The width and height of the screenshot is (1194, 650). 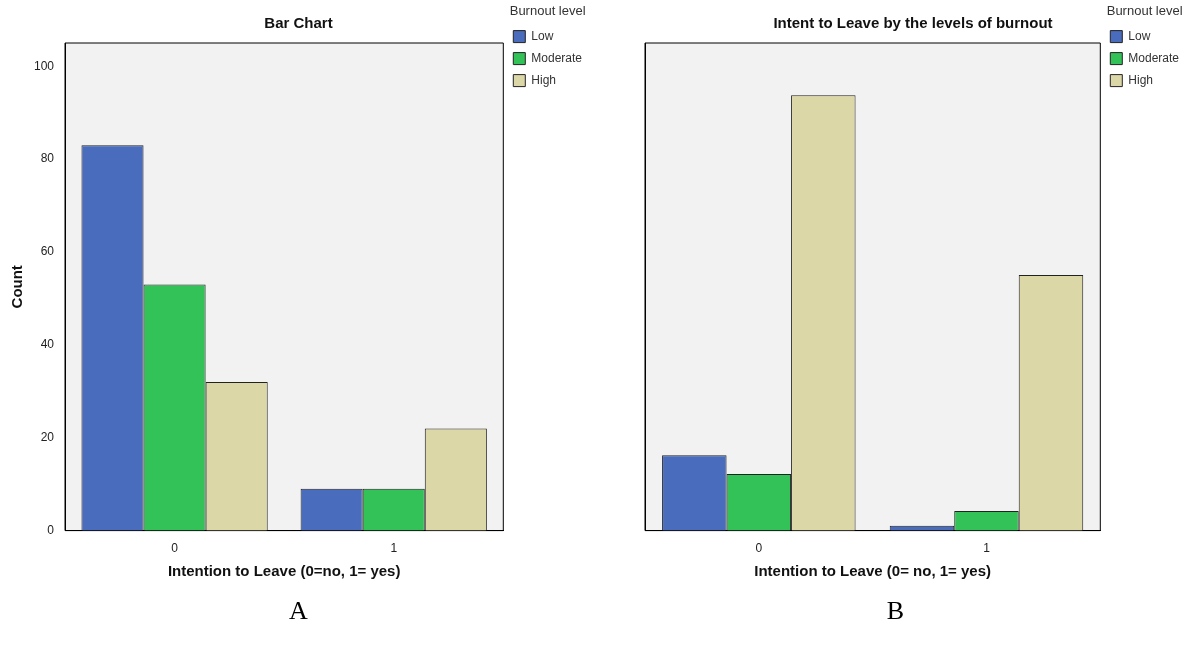 I want to click on y-tick-label: 40, so click(x=47, y=344).